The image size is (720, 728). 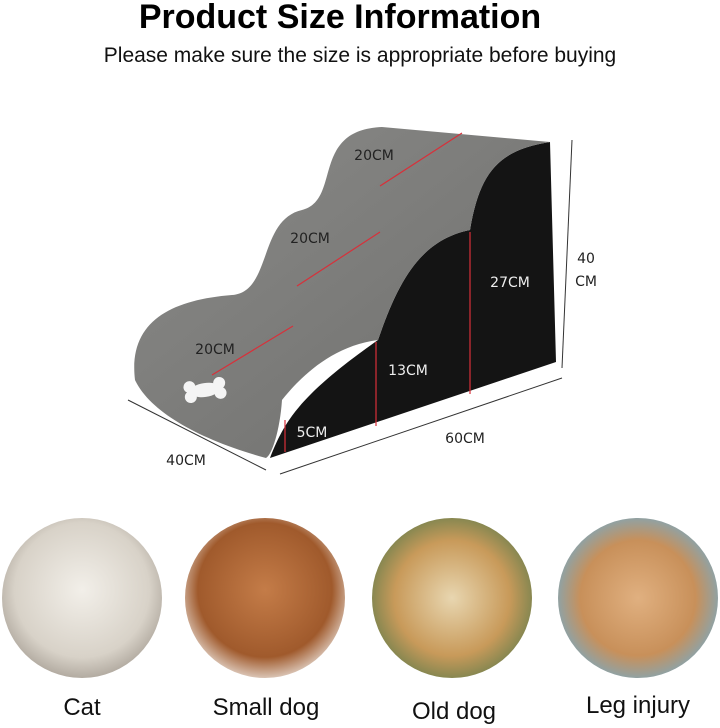 What do you see at coordinates (312, 433) in the screenshot?
I see `height-label: 5CM` at bounding box center [312, 433].